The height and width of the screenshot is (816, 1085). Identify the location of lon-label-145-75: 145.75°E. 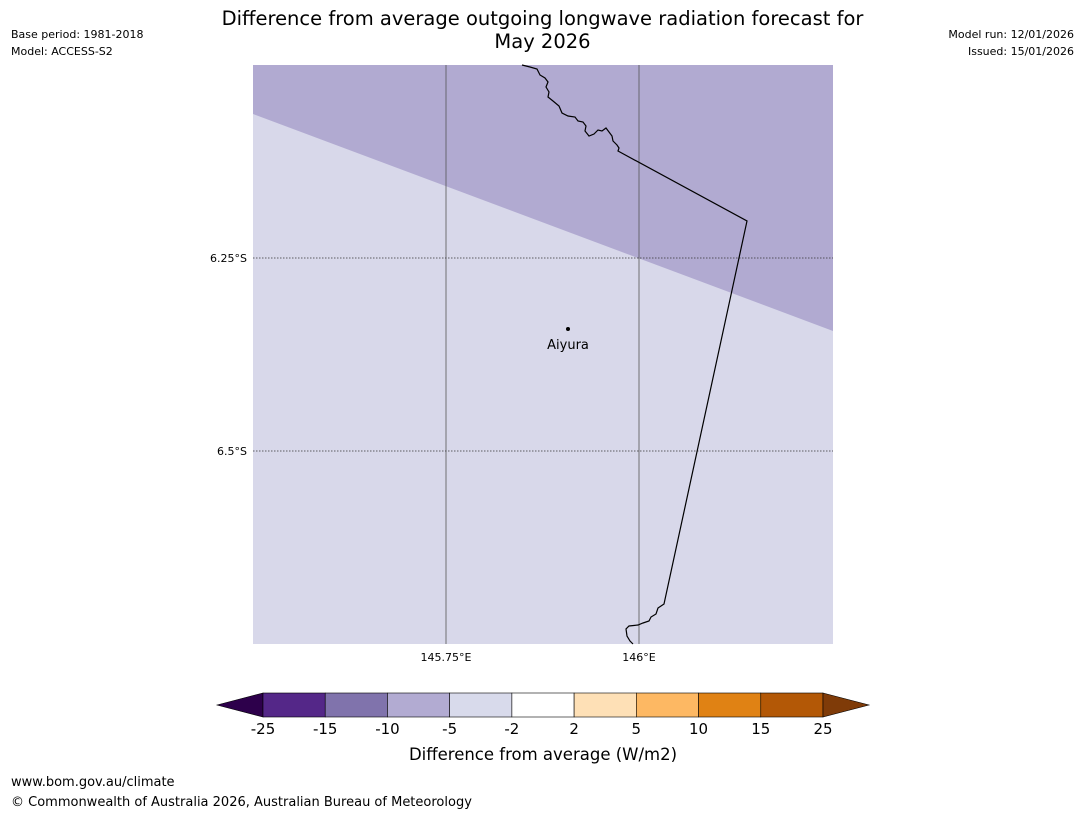
(446, 657).